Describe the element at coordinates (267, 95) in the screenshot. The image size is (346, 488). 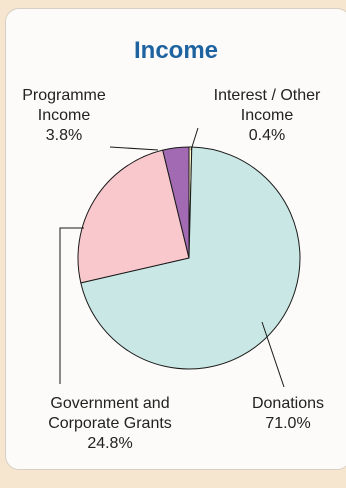
I see `slice-name-label: Interest / Other` at that location.